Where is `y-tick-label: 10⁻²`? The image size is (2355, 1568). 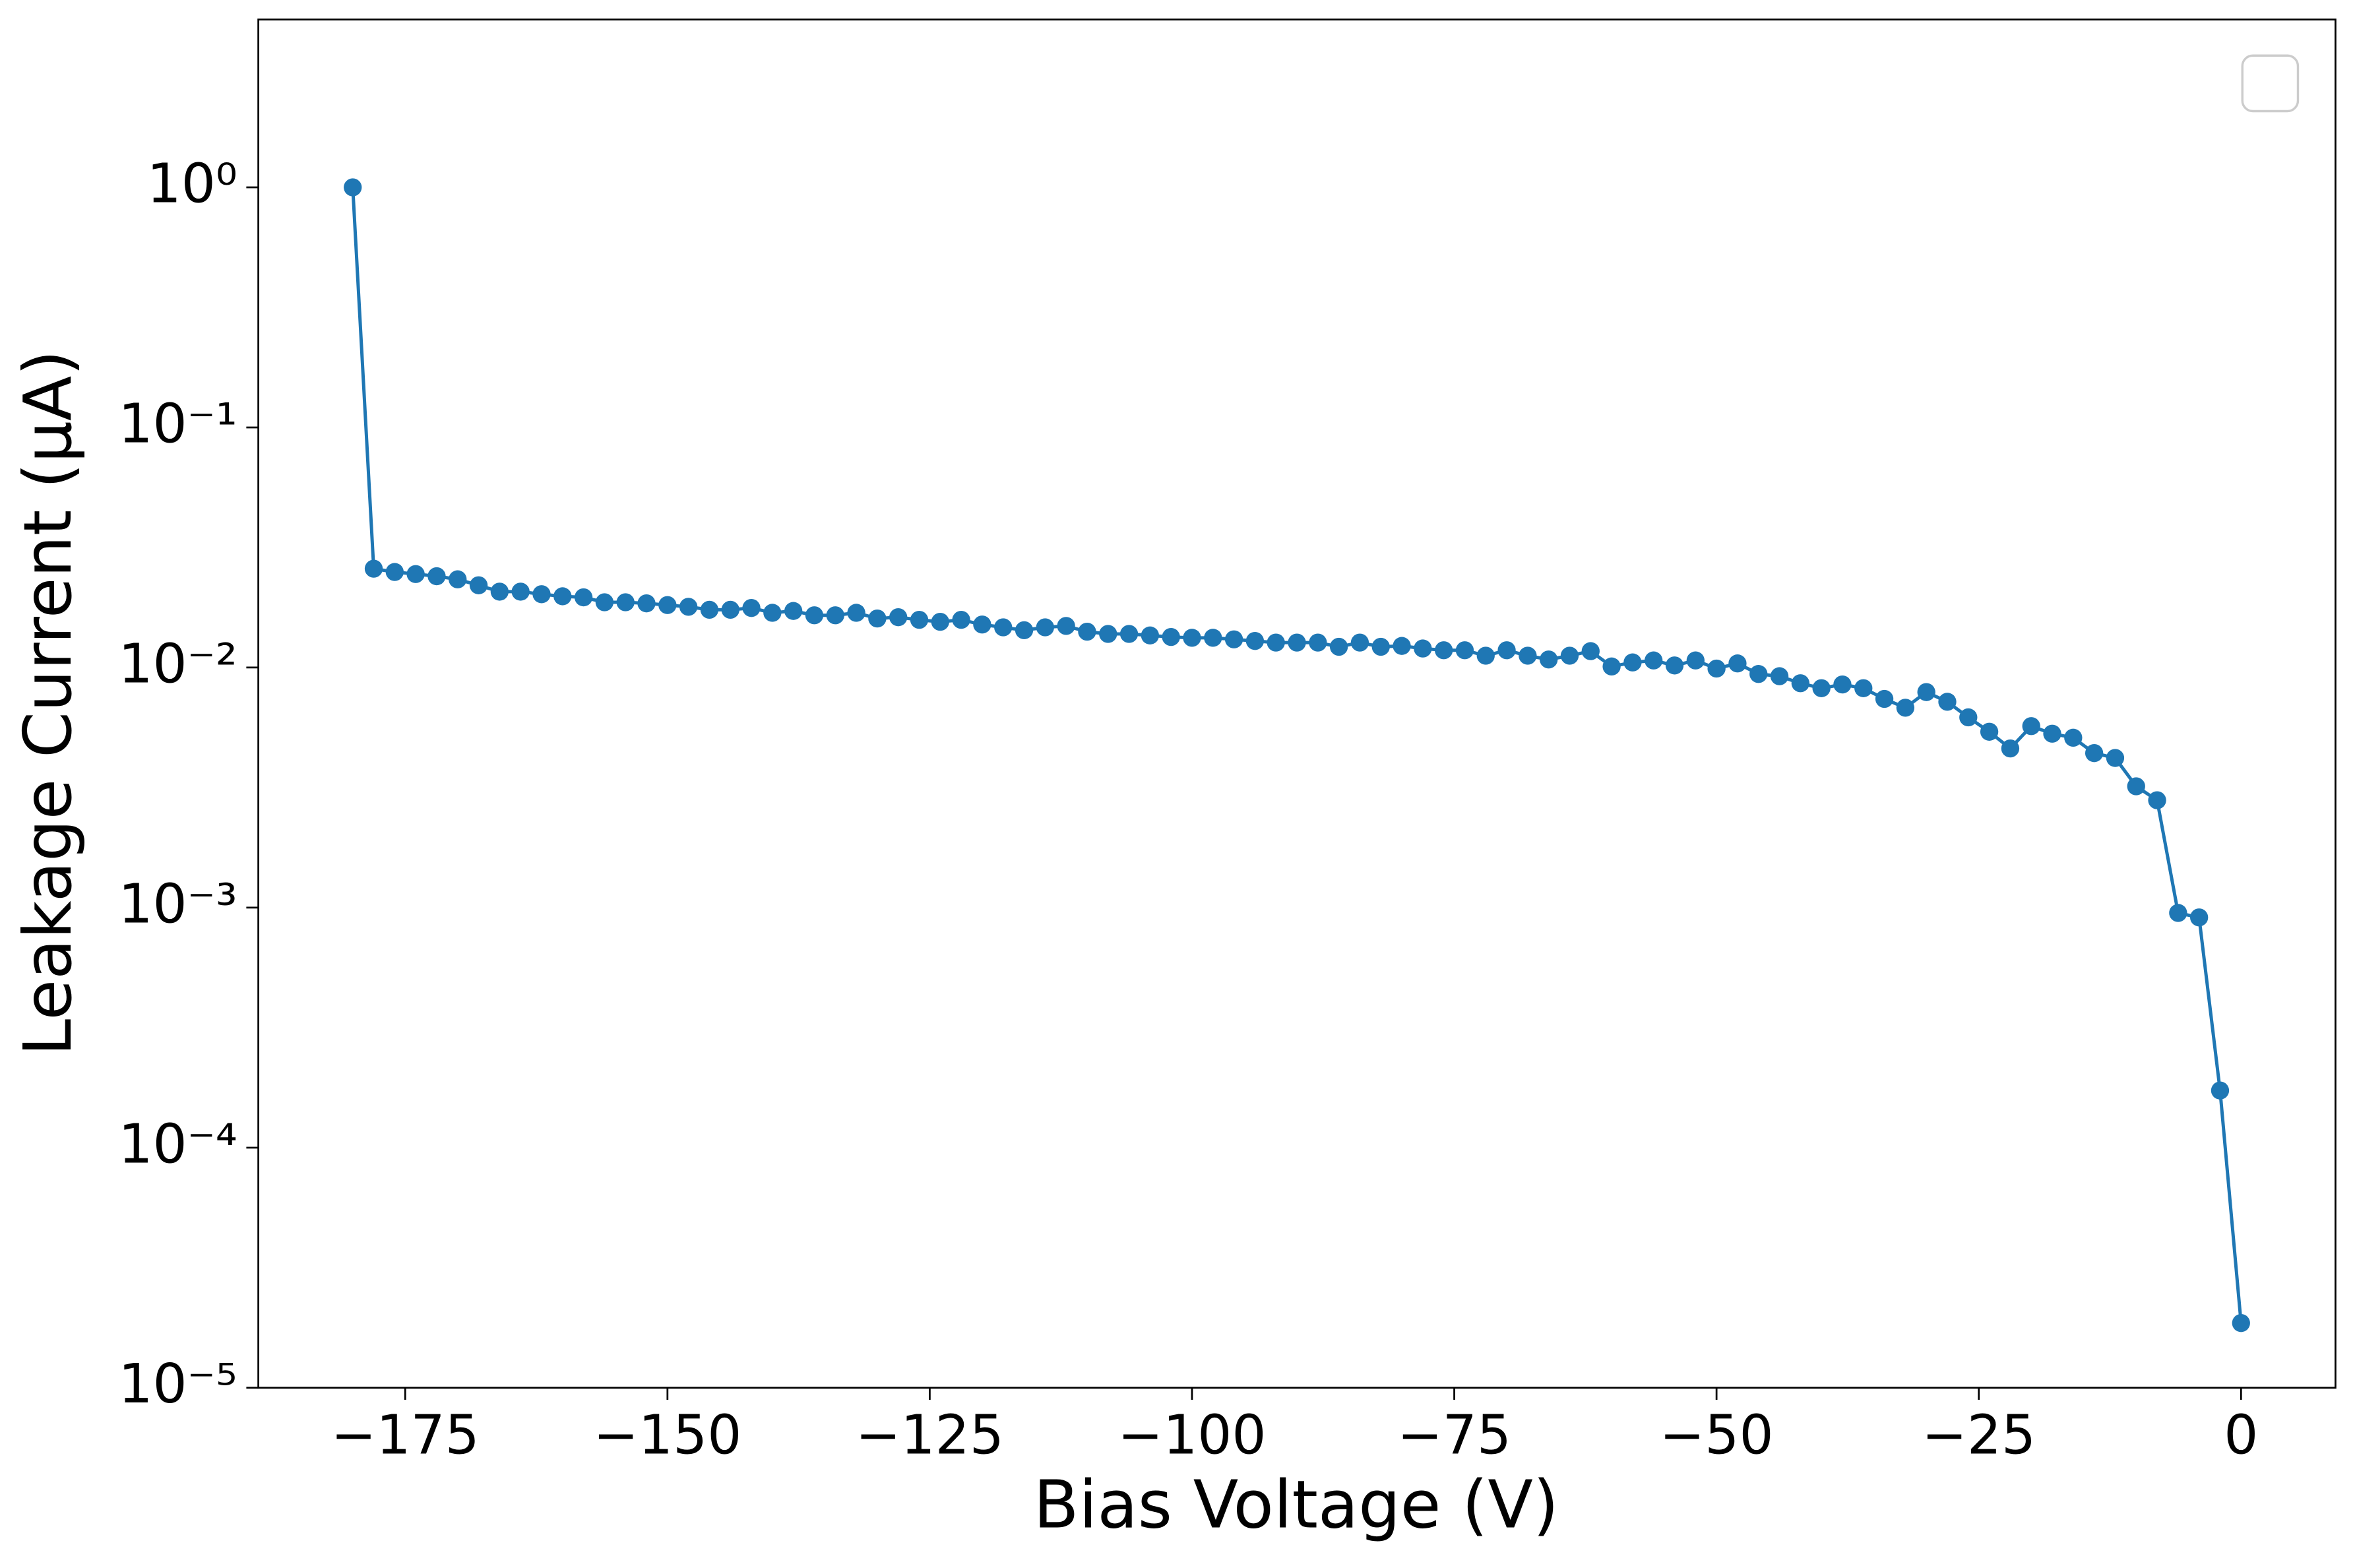 y-tick-label: 10⁻² is located at coordinates (178, 664).